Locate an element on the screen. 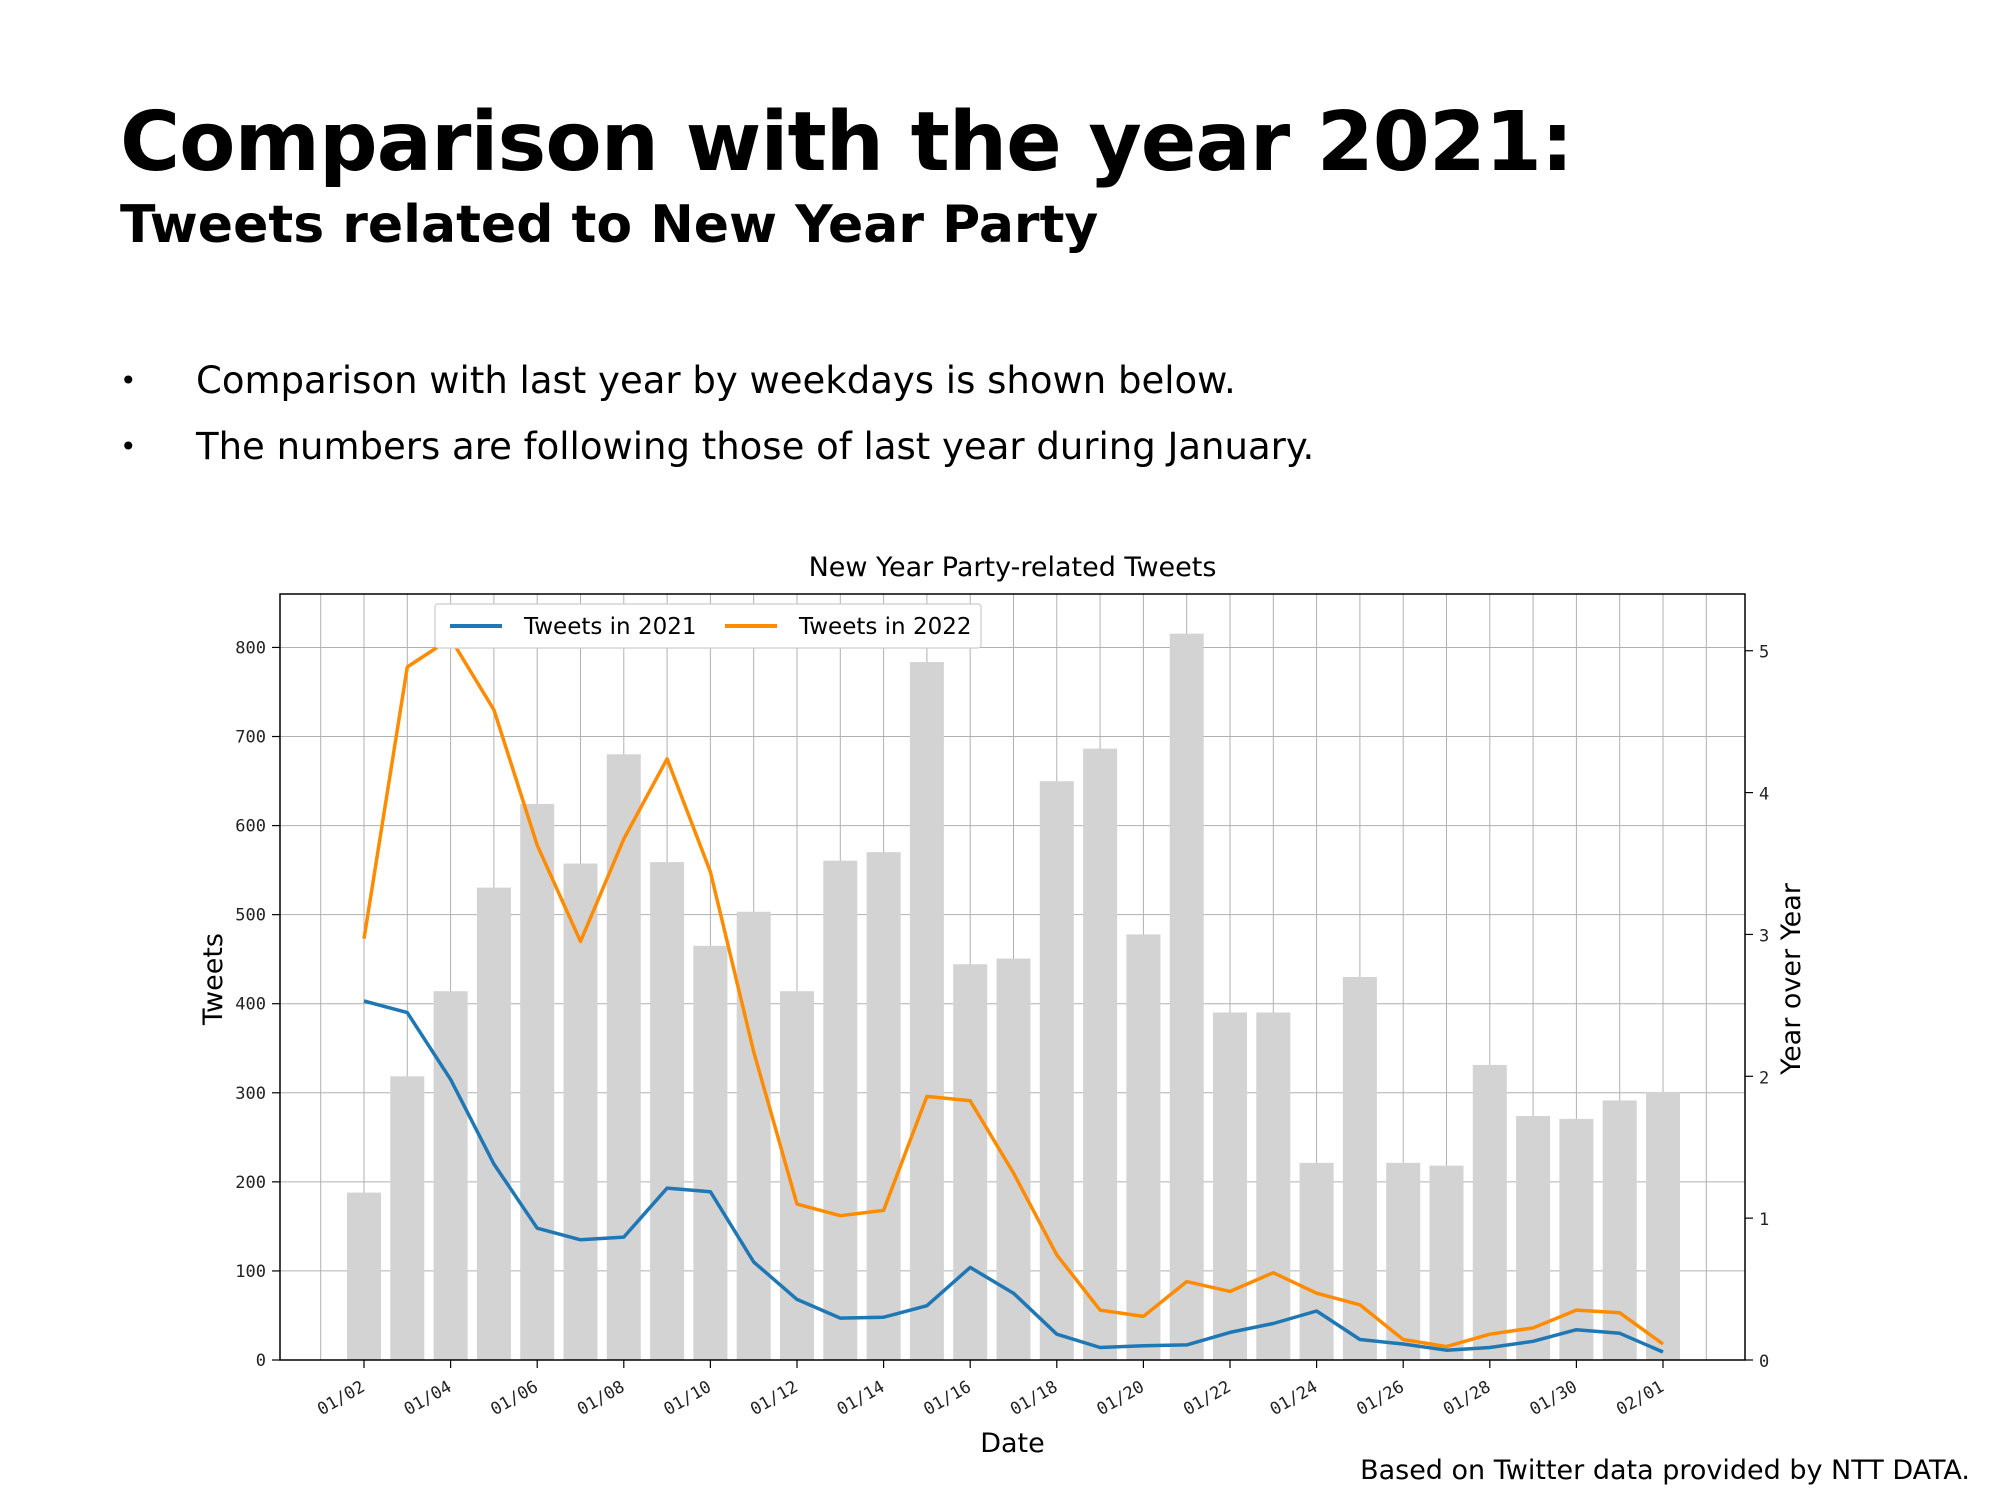 The image size is (2000, 1500). y2-tick-label: 0 is located at coordinates (1764, 1362).